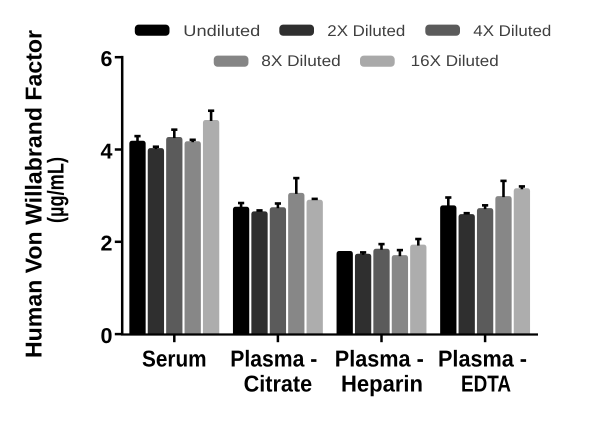 This screenshot has height=424, width=600. Describe the element at coordinates (278, 384) in the screenshot. I see `svg-text: Citrate` at that location.